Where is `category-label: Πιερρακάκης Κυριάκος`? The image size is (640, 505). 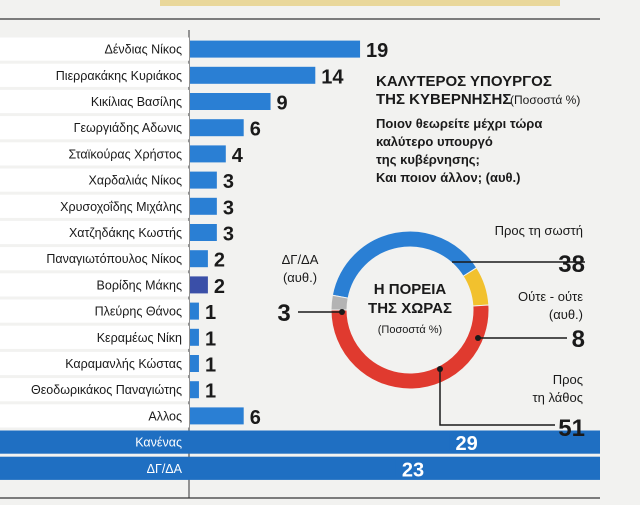
category-label: Πιερρακάκης Κυριάκος is located at coordinates (119, 76).